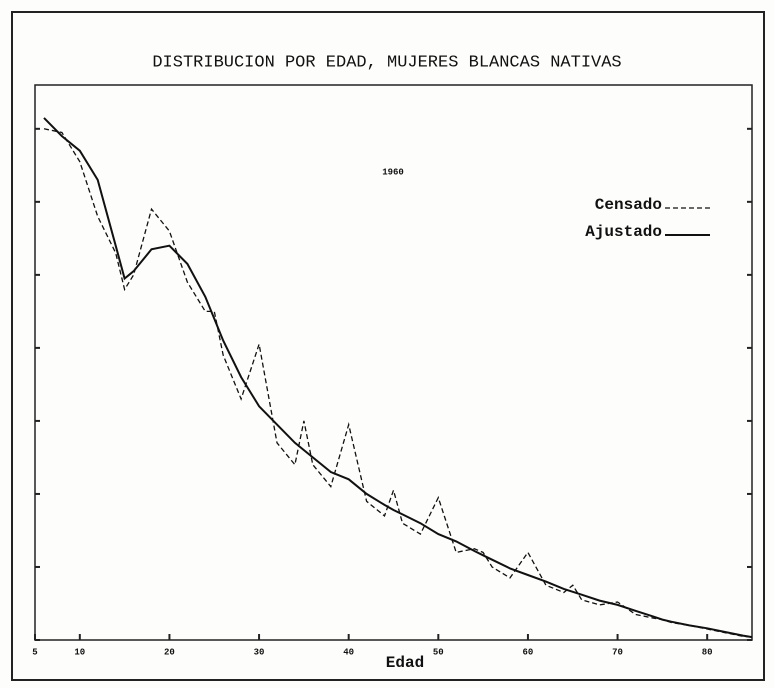 The width and height of the screenshot is (774, 688). I want to click on x-axis-label: Edad, so click(405, 663).